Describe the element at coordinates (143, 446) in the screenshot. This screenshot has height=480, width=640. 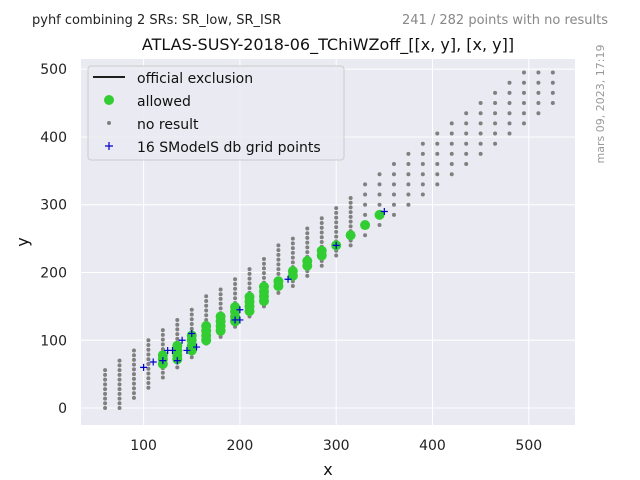
I see `x-tick-label: 100` at that location.